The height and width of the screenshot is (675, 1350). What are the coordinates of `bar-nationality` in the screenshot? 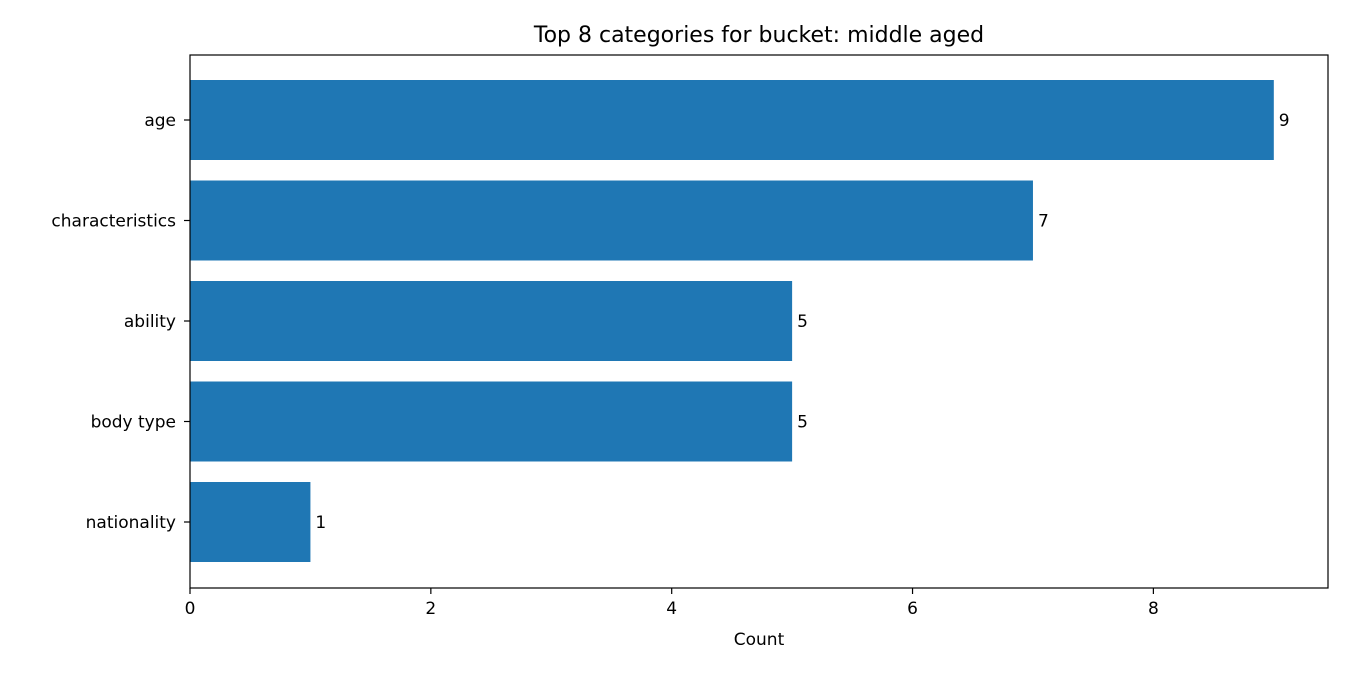 It's located at (250, 522).